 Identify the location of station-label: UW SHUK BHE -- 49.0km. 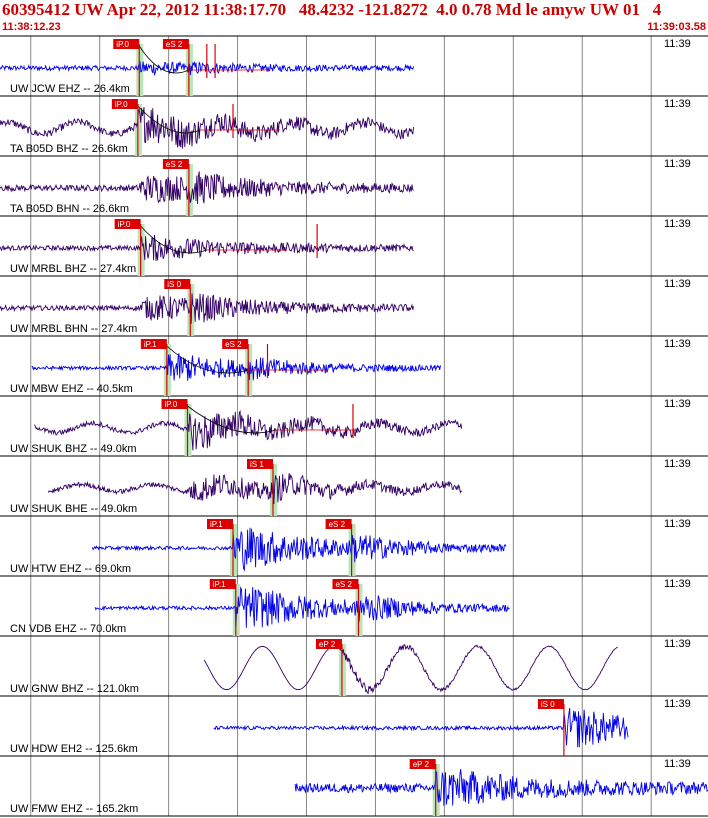
(73, 509).